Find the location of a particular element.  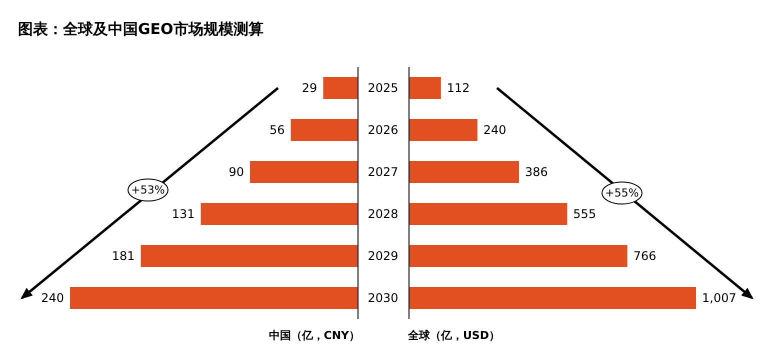

y-tick-label: 2029 is located at coordinates (383, 256).